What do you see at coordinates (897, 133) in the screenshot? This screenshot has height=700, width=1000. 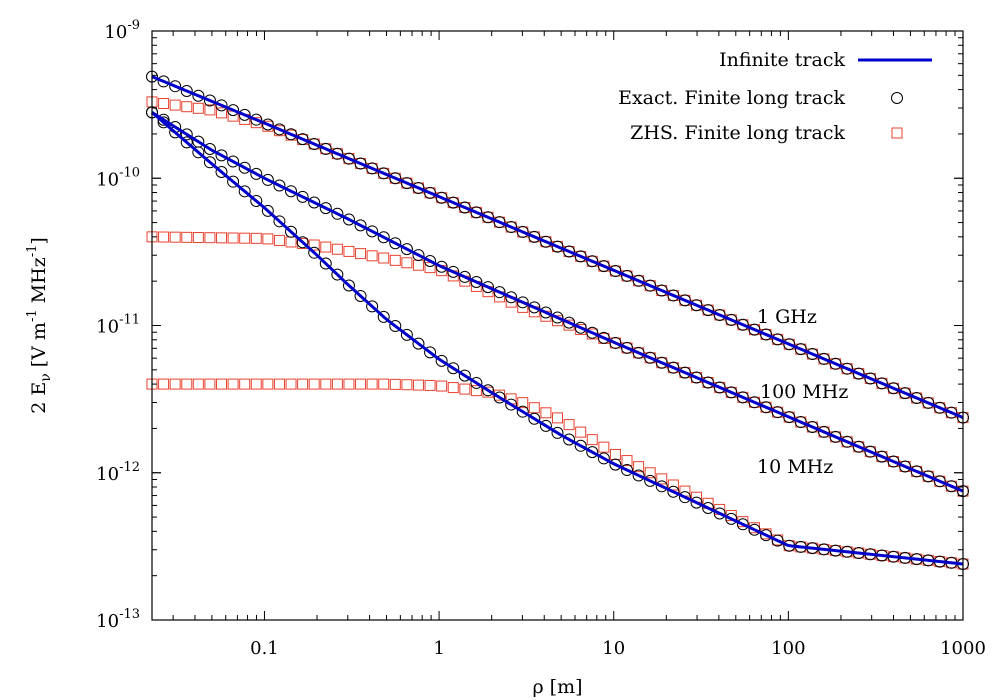 I see `legend-square-swatch` at bounding box center [897, 133].